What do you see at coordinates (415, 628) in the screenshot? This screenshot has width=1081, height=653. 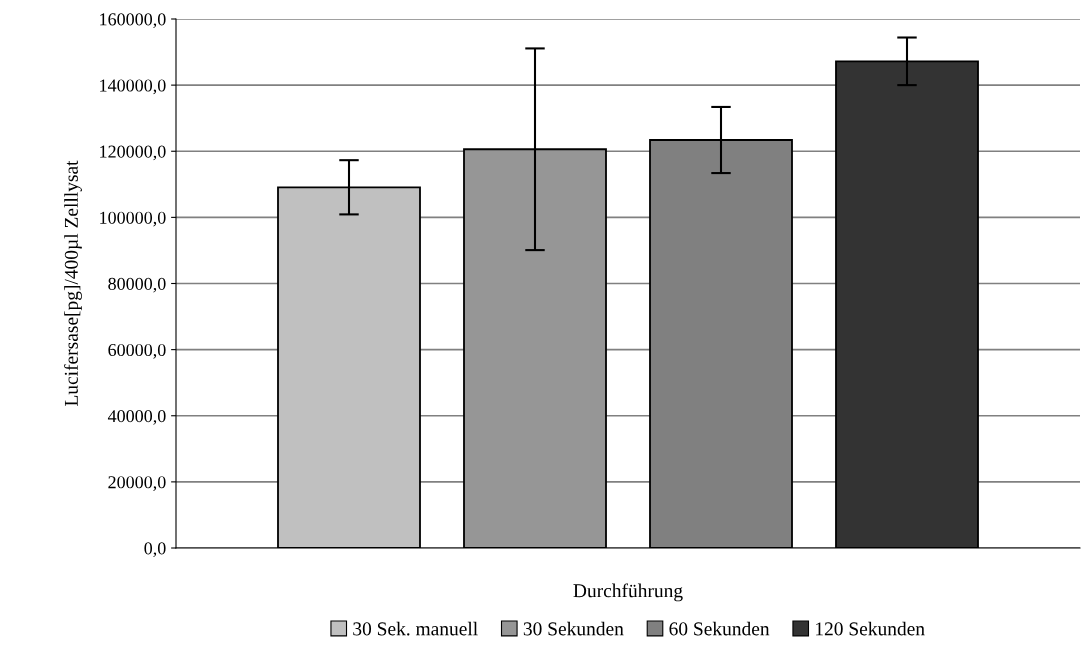 I see `legend-label: 30 Sek. manuell` at bounding box center [415, 628].